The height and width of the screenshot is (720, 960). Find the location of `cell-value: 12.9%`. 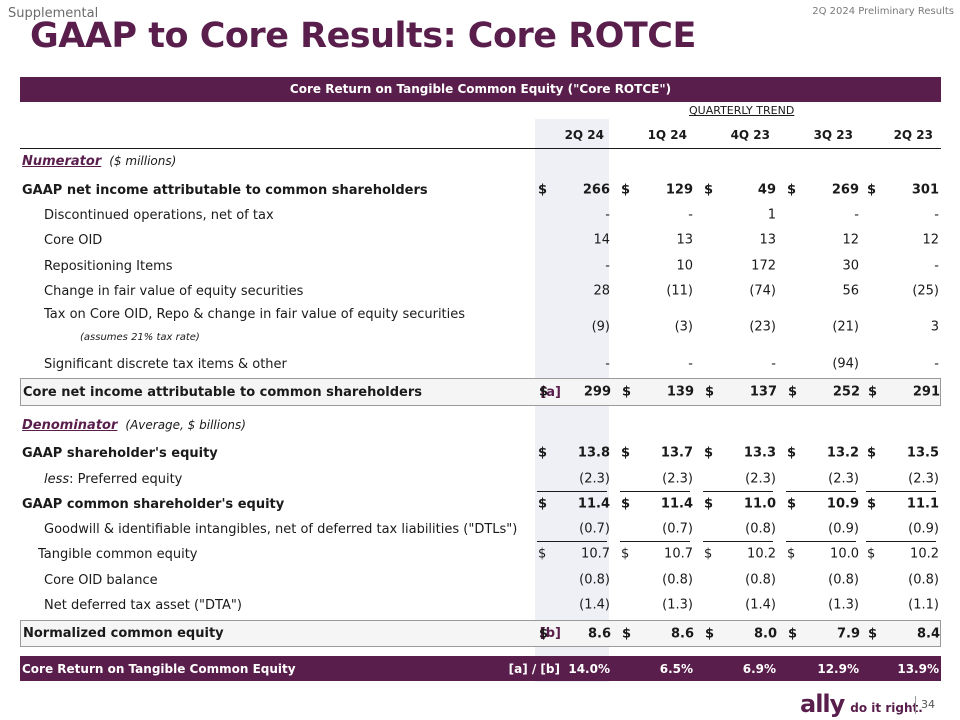

cell-value: 12.9% is located at coordinates (838, 668).